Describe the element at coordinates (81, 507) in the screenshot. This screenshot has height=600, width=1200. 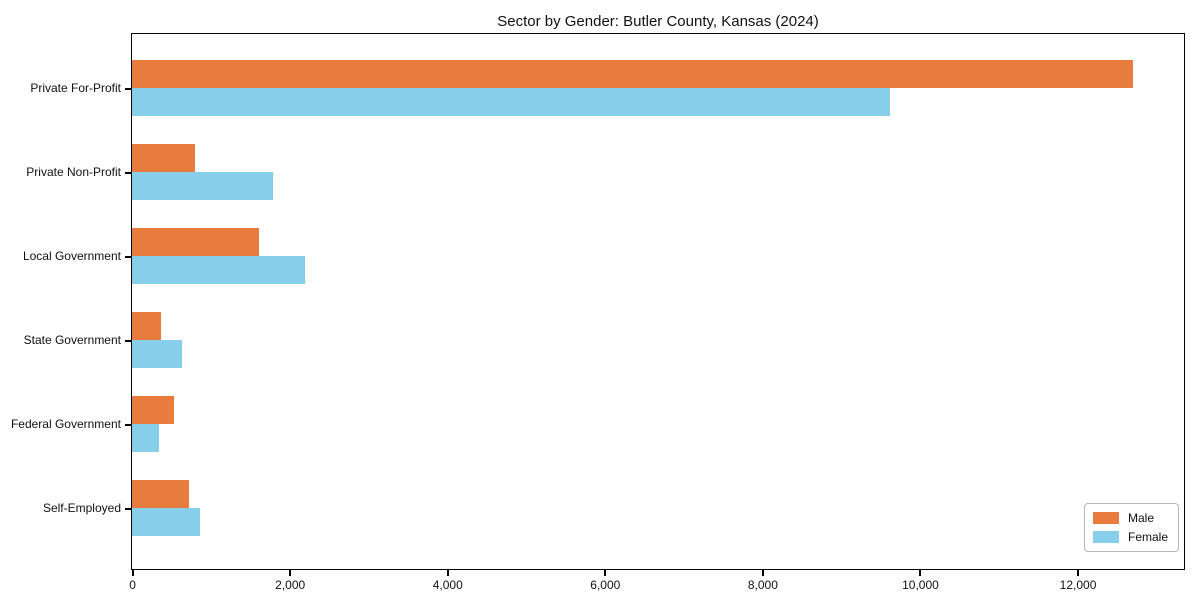
I see `y-tick-label: Self-Employed` at that location.